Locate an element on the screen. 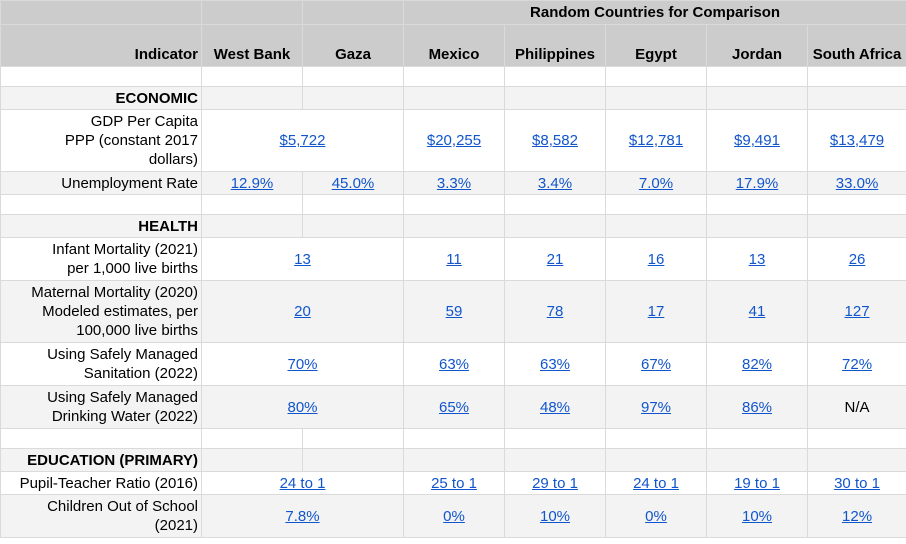 The image size is (906, 544). maternal-philippines: 78 is located at coordinates (555, 311).